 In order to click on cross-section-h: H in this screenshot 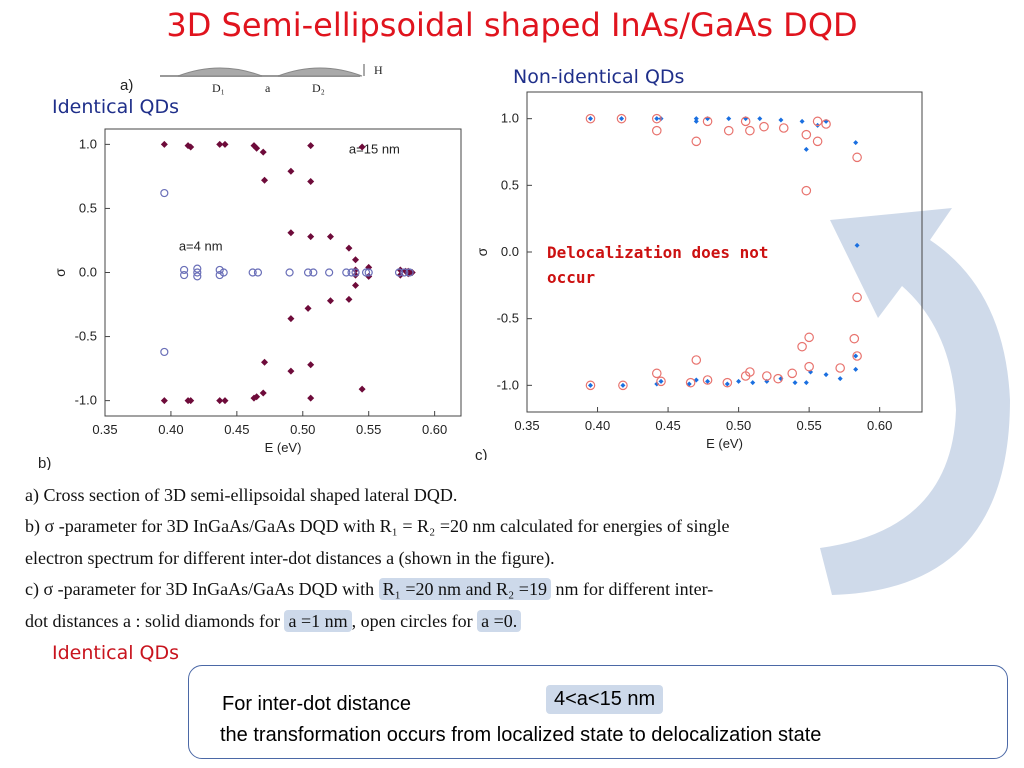, I will do `click(378, 70)`.